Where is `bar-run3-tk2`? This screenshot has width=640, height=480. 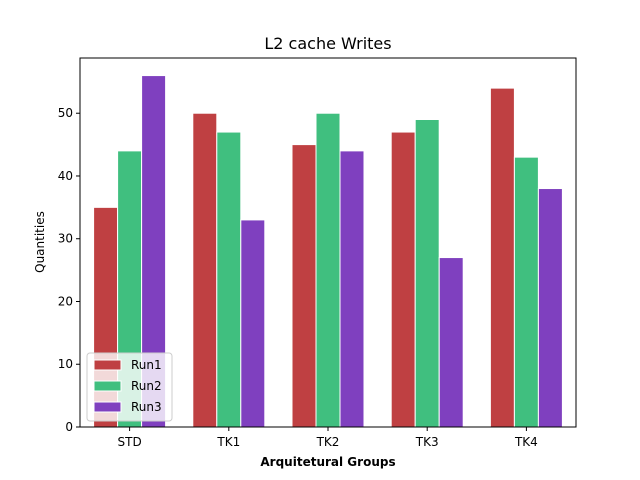 bar-run3-tk2 is located at coordinates (352, 289).